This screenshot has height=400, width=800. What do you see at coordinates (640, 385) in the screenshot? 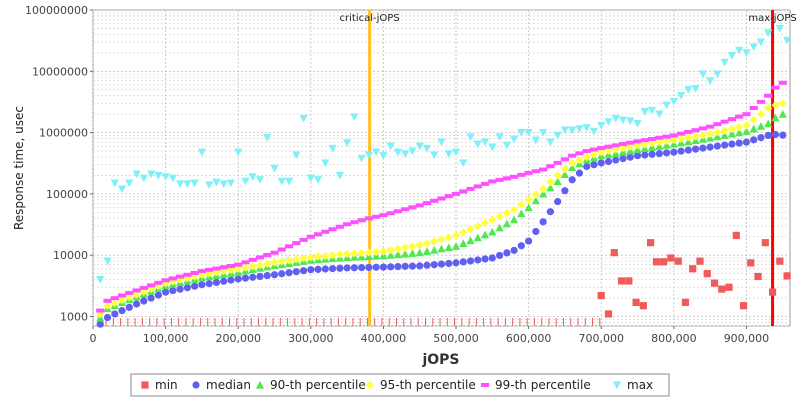
I see `legend-label: max` at bounding box center [640, 385].